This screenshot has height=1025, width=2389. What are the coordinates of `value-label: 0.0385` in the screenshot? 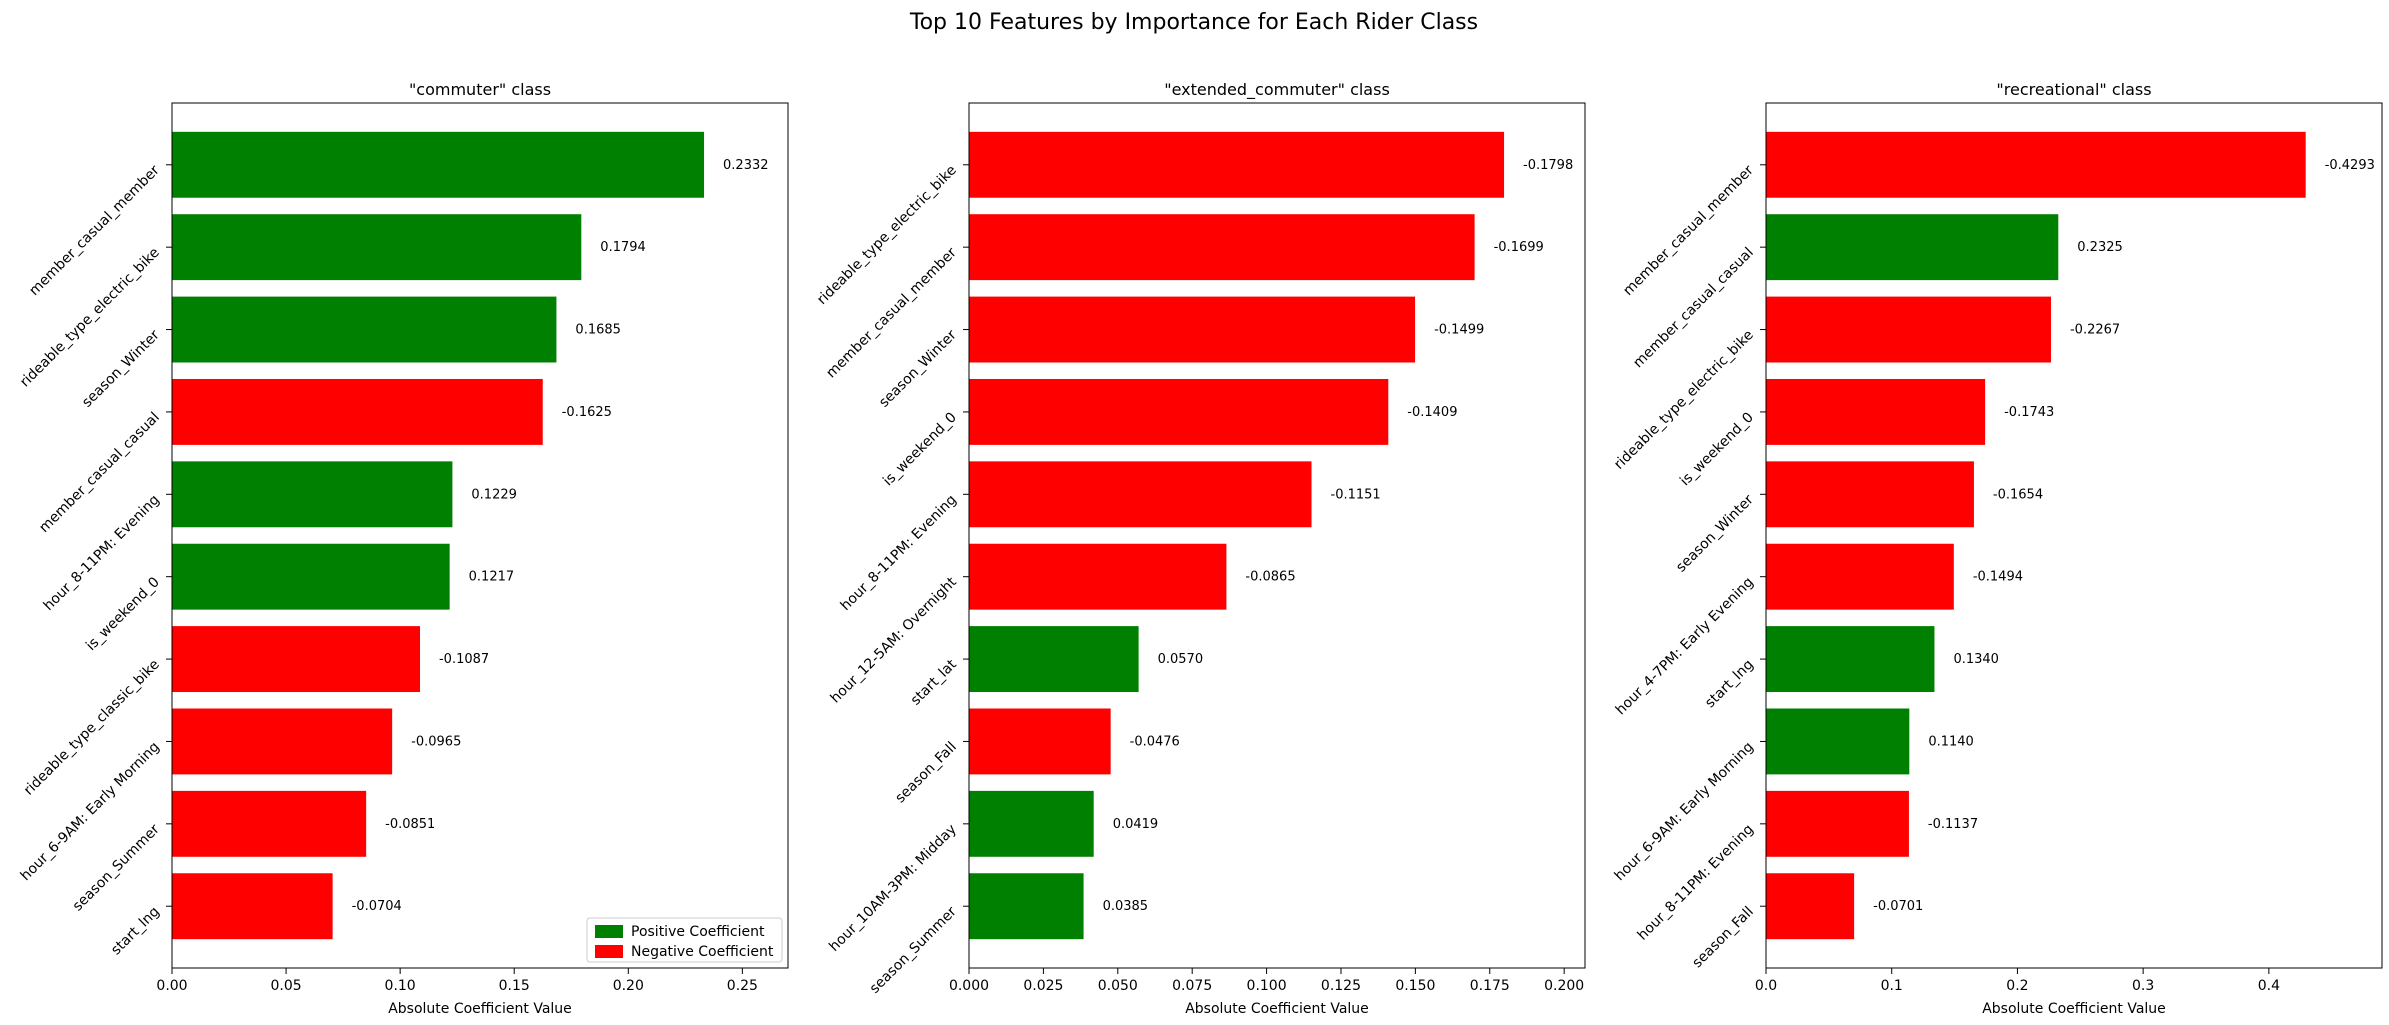 It's located at (1126, 906).